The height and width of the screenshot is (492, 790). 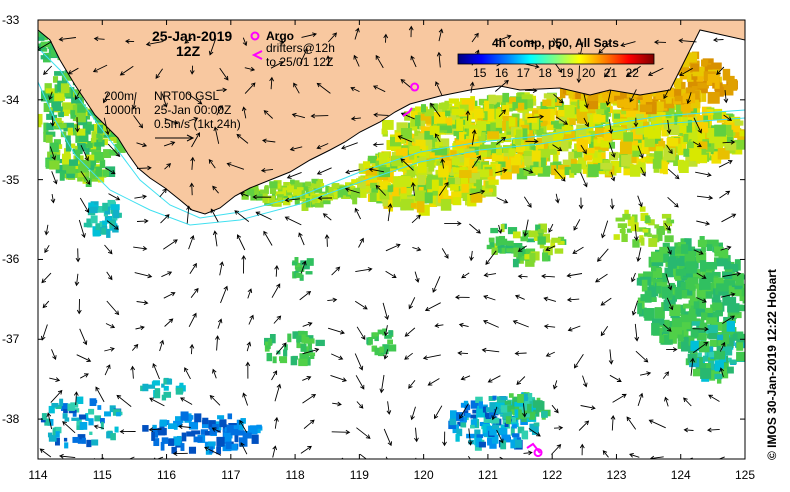 What do you see at coordinates (11, 99) in the screenshot?
I see `y-tick-label: -34` at bounding box center [11, 99].